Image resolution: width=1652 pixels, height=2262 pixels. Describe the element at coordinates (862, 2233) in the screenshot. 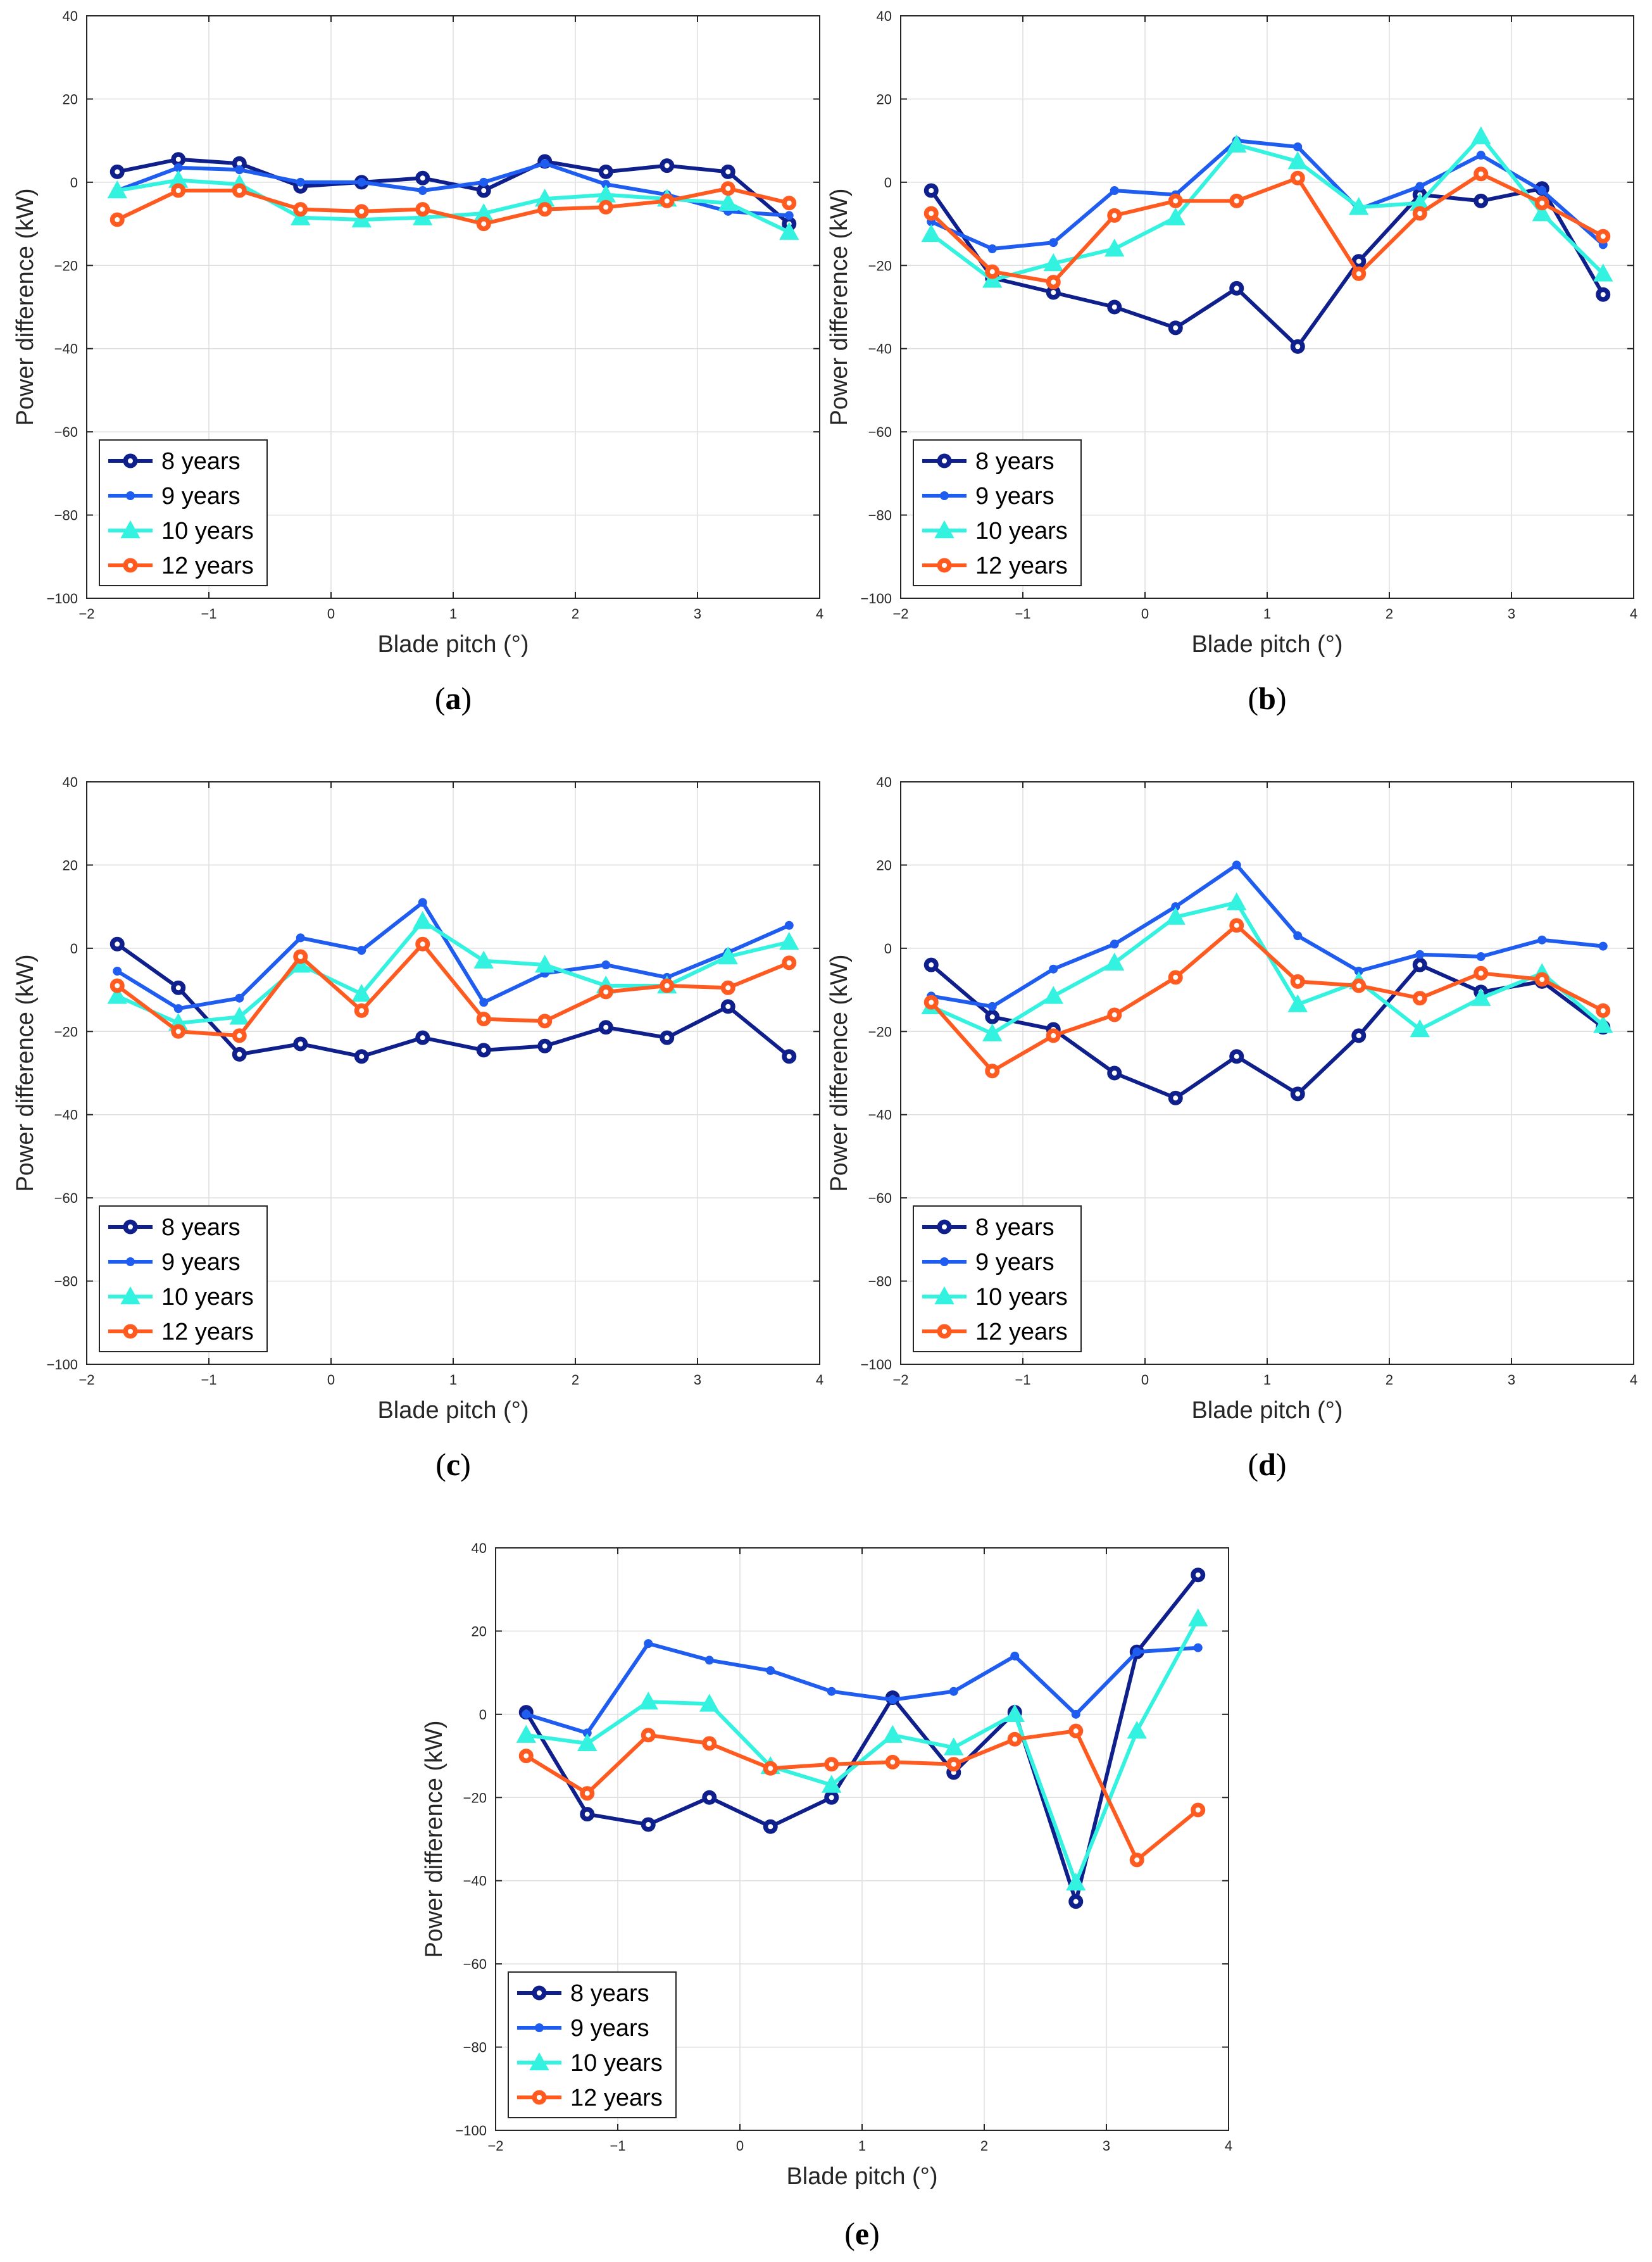

I see `panel-caption: (e)` at that location.